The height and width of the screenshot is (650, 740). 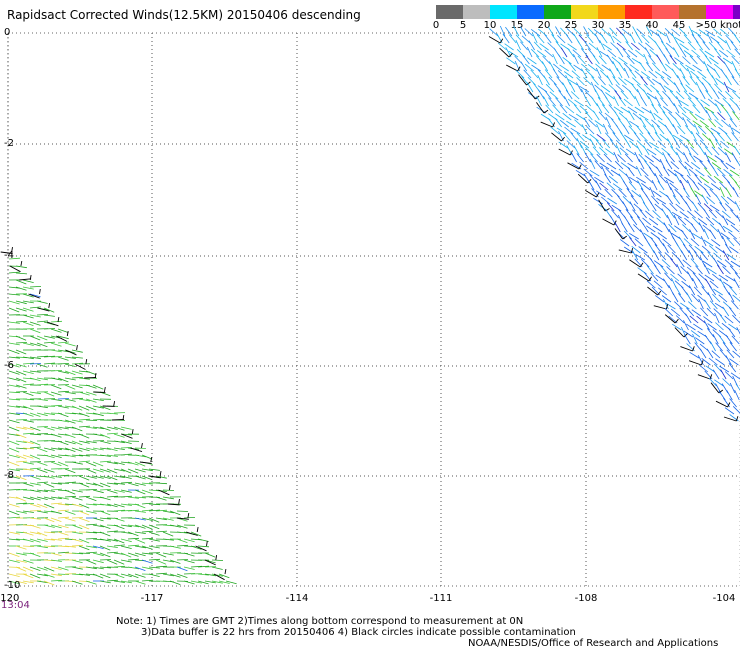 I want to click on legend-label: 20, so click(x=544, y=25).